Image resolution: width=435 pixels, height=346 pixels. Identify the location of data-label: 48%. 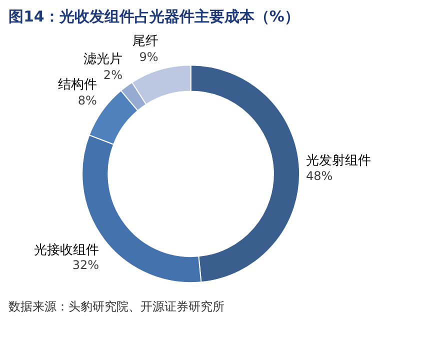
(319, 176).